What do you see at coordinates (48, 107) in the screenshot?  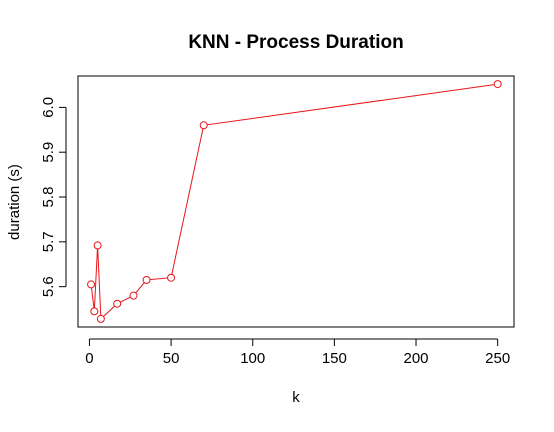 I see `y-tick-label: 6.0` at bounding box center [48, 107].